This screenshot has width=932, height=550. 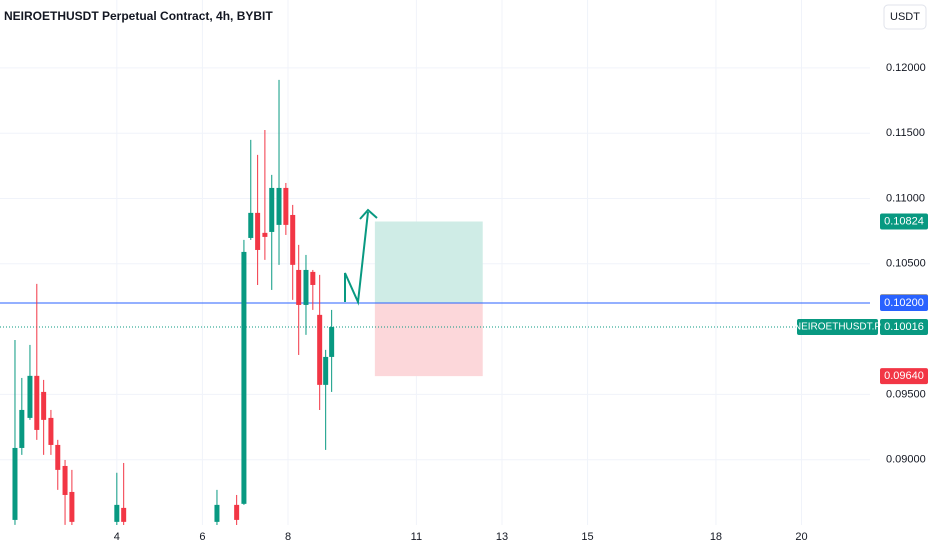 What do you see at coordinates (428, 262) in the screenshot?
I see `profit-zone` at bounding box center [428, 262].